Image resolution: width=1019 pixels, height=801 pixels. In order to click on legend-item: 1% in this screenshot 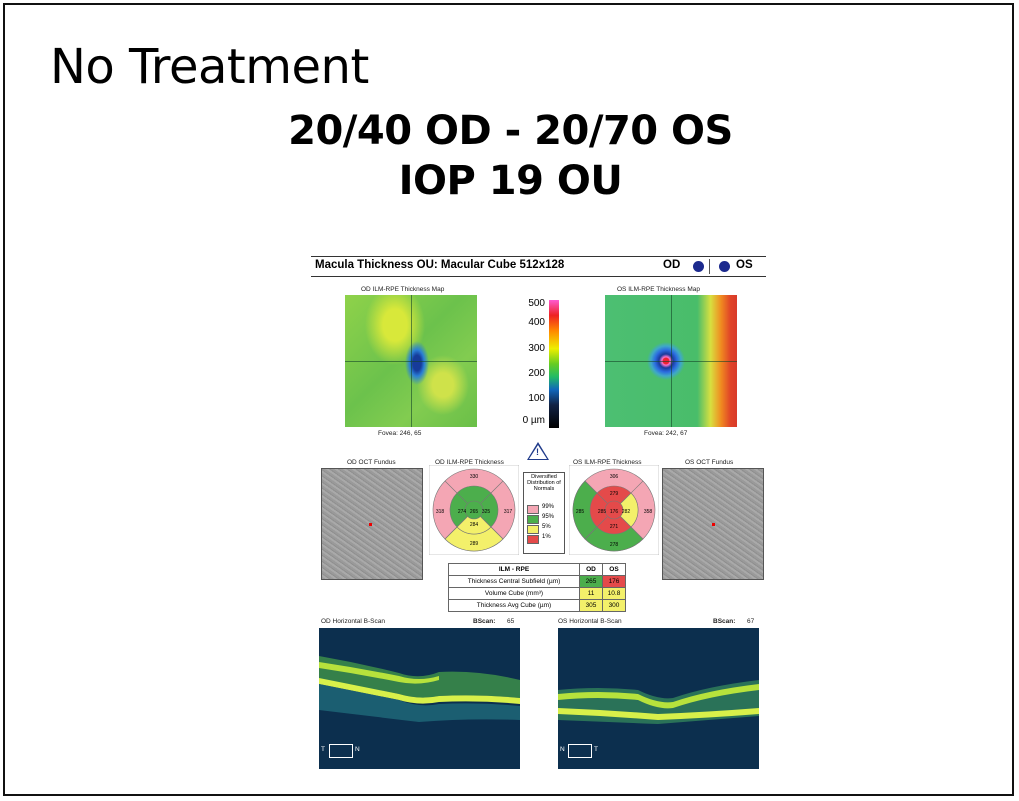, I will do `click(546, 537)`.